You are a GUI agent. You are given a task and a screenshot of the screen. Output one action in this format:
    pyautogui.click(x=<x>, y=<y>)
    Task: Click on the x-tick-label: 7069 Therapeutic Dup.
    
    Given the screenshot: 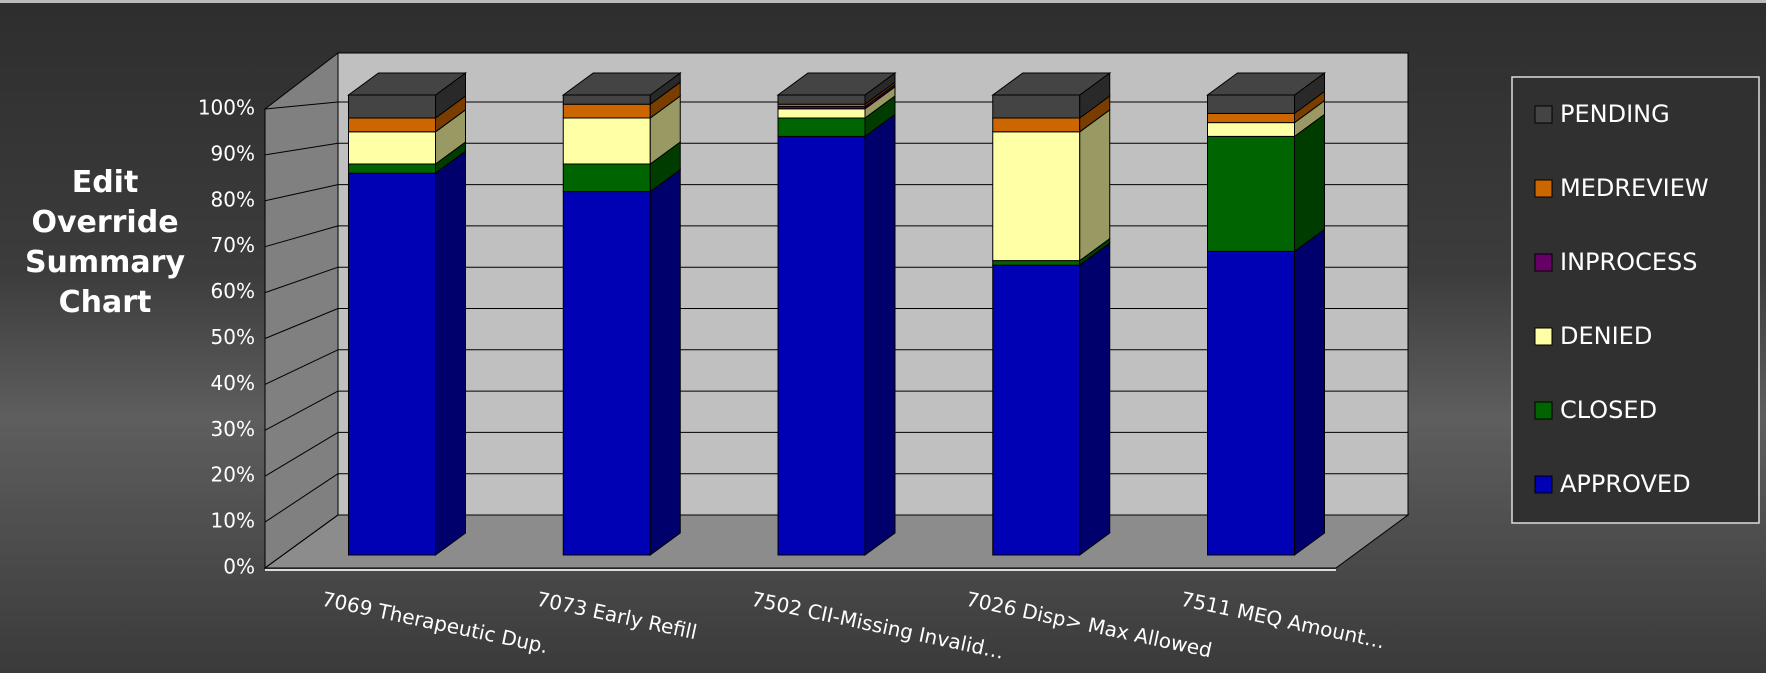 What is the action you would take?
    pyautogui.click(x=435, y=622)
    